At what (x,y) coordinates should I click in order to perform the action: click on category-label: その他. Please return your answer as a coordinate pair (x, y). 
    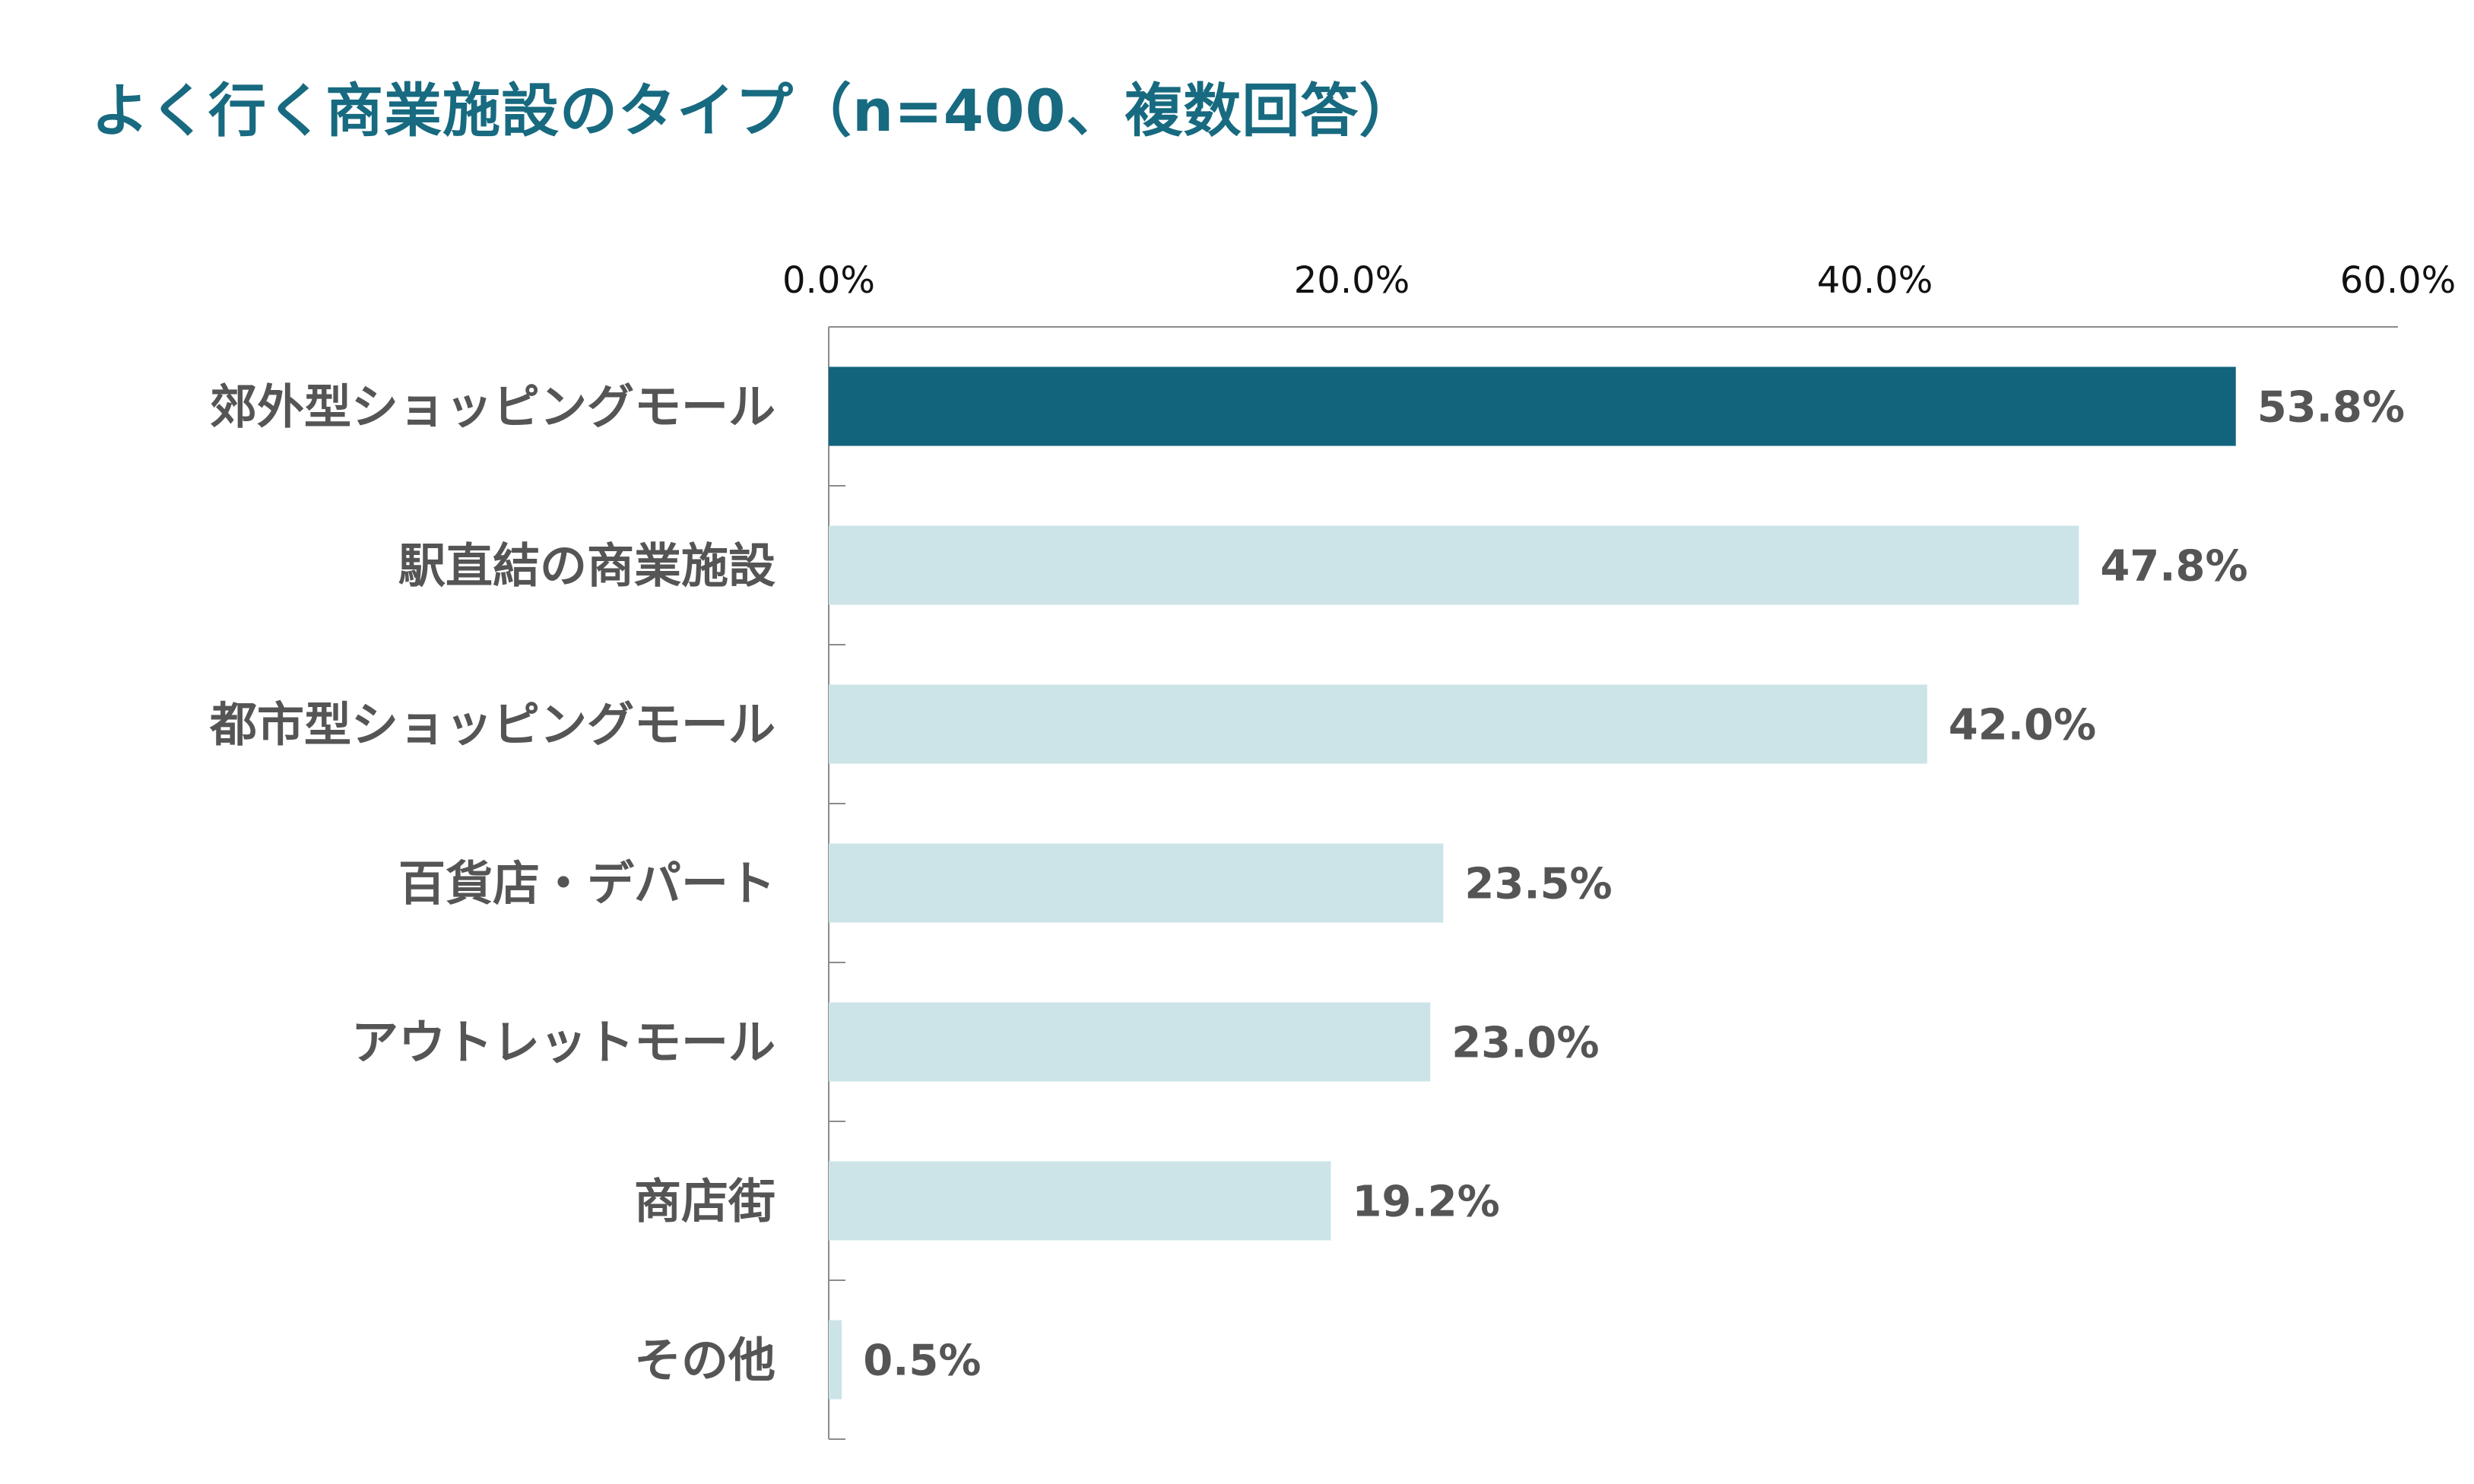
    Looking at the image, I should click on (705, 1360).